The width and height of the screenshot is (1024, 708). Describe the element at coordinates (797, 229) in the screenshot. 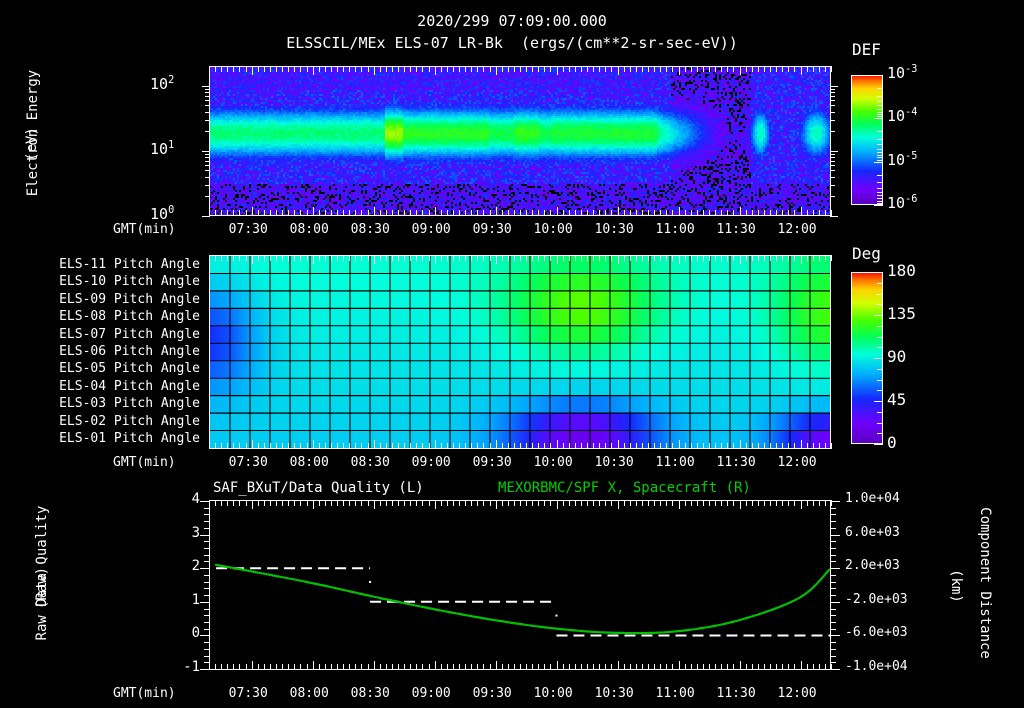

I see `spectrogram-xtick-12:00: 12:00` at that location.